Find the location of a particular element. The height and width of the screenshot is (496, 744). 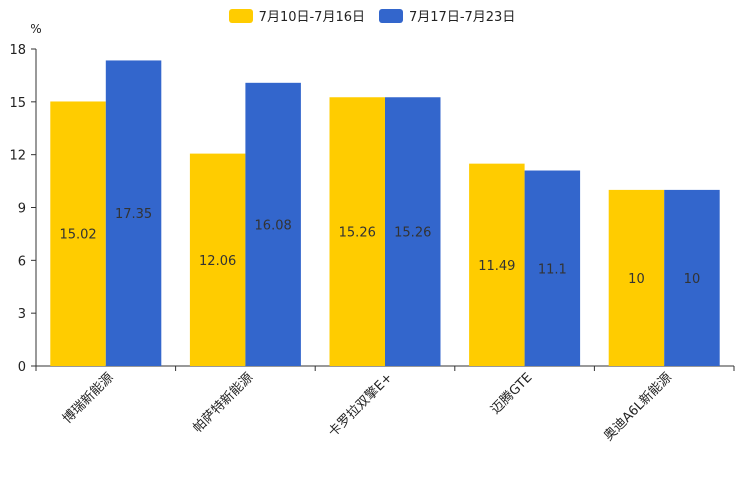

x-tick-label: 奥迪A6L新能源 is located at coordinates (637, 407).